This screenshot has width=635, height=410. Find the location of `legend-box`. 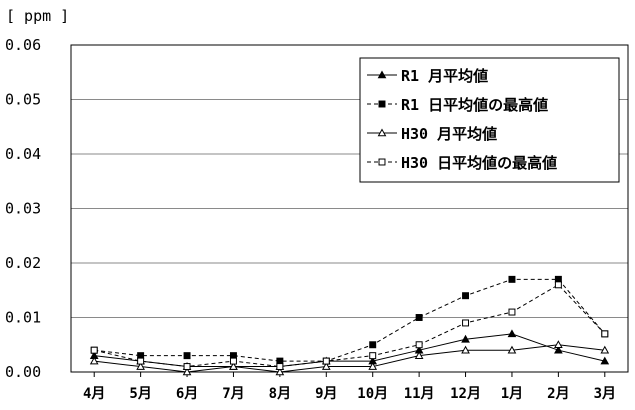

legend-box is located at coordinates (489, 120).